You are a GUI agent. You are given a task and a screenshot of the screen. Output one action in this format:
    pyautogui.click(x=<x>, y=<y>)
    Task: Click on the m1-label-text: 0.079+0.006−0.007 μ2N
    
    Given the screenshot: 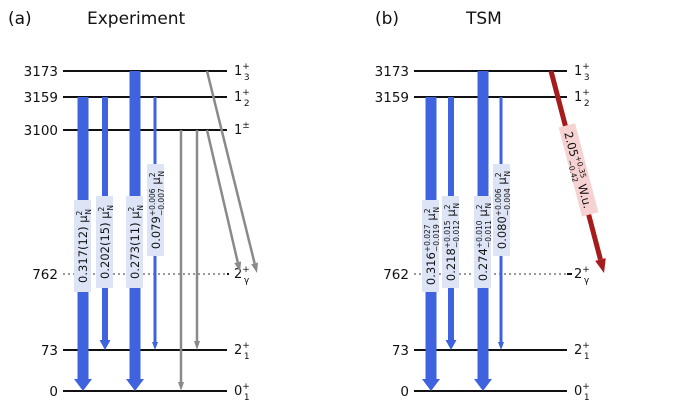 What is the action you would take?
    pyautogui.click(x=157, y=210)
    